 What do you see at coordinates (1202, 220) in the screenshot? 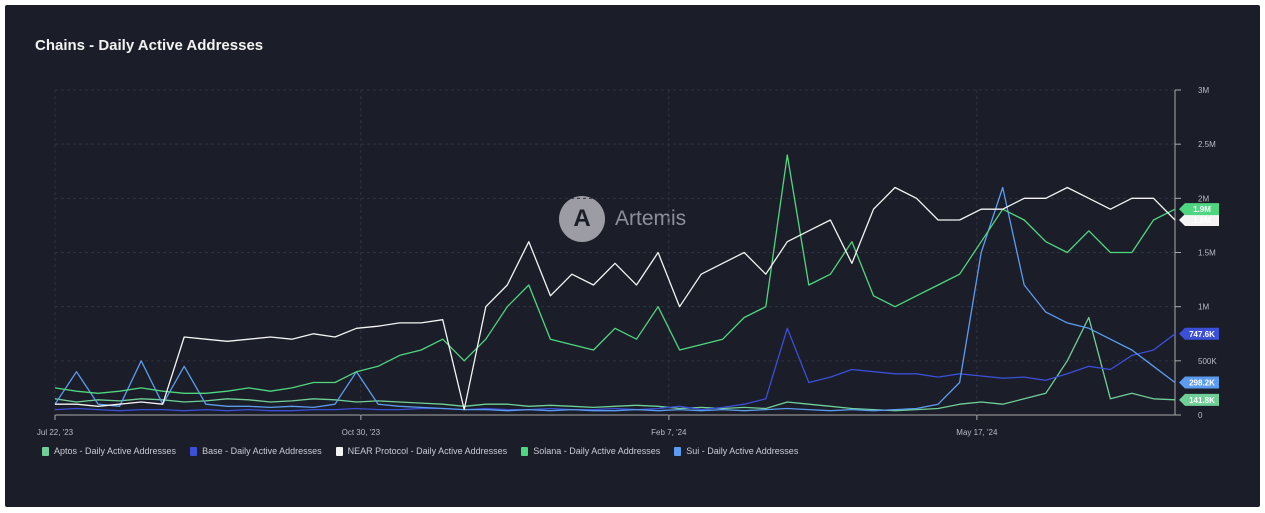
I see `end-value-label: 1.8M` at bounding box center [1202, 220].